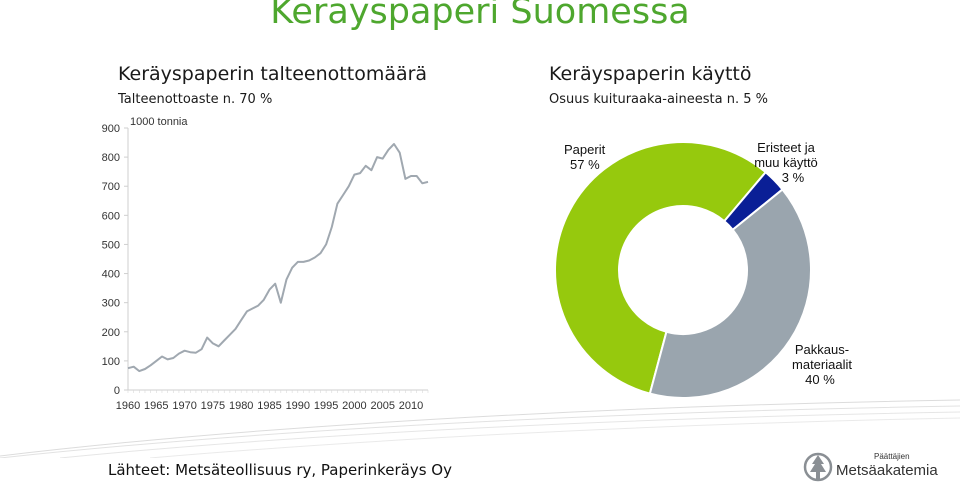 This screenshot has height=494, width=960. I want to click on x-tick-label: 1995, so click(326, 406).